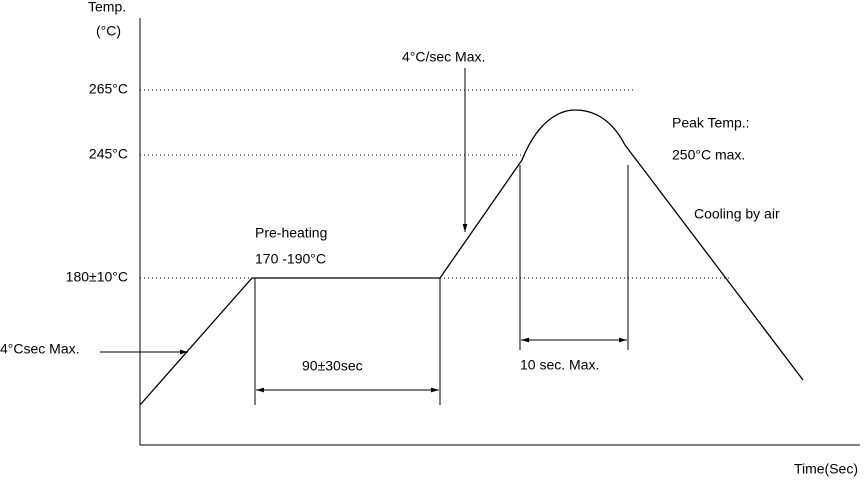 The width and height of the screenshot is (864, 484). Describe the element at coordinates (97, 277) in the screenshot. I see `level-label: 180±10°C` at that location.